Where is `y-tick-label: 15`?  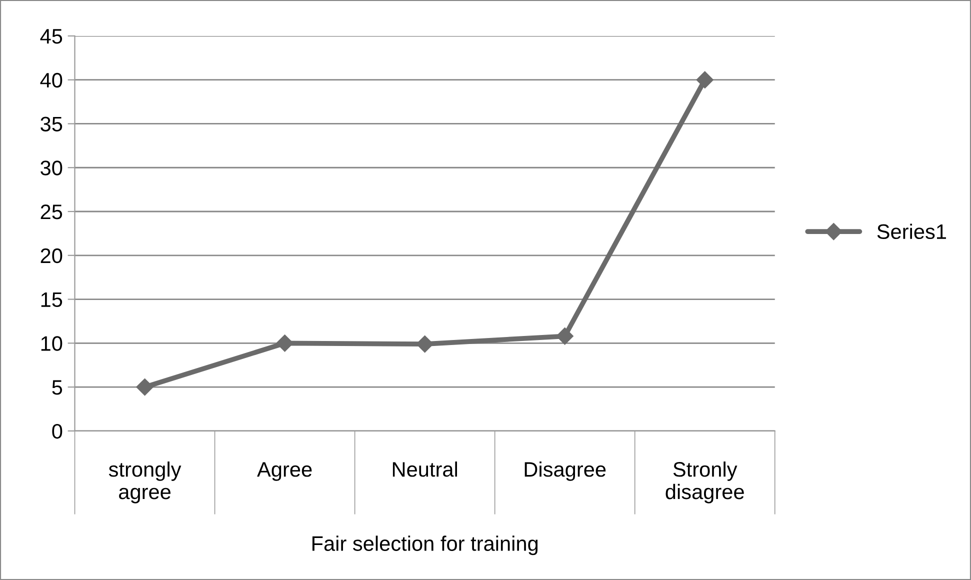
y-tick-label: 15 is located at coordinates (51, 300).